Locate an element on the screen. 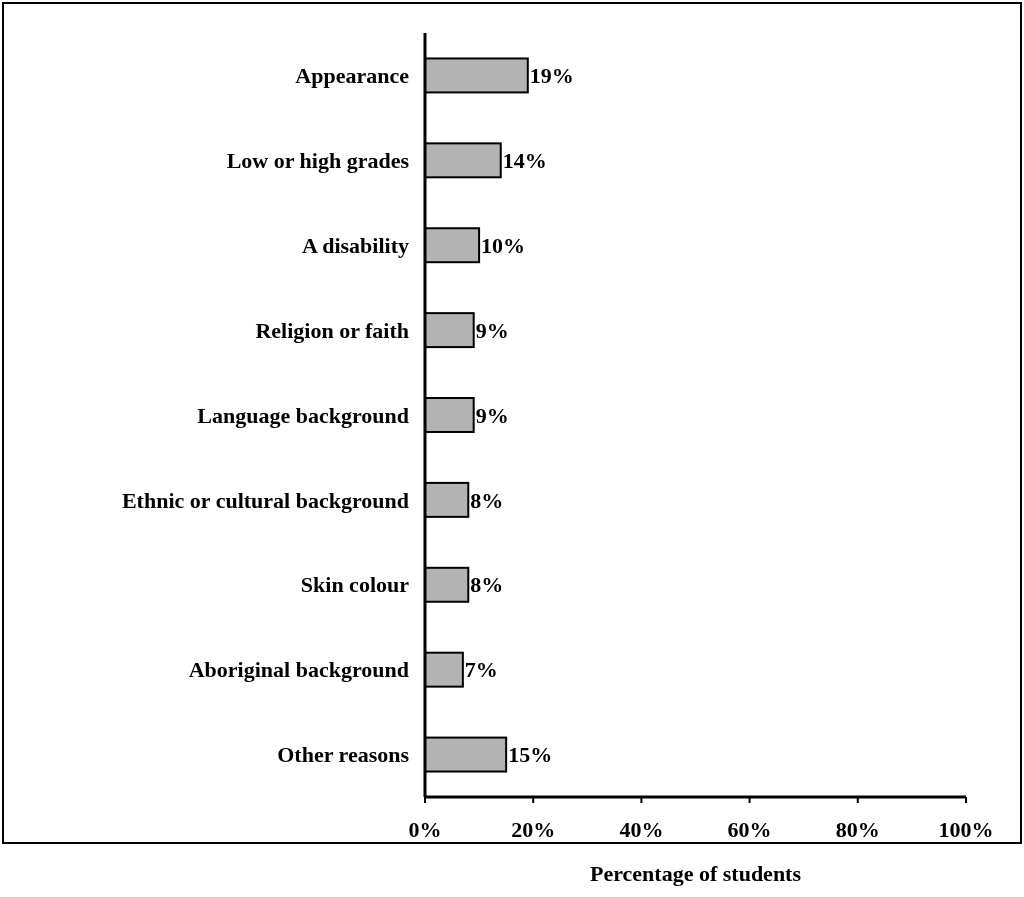 The width and height of the screenshot is (1024, 897). x-tick-label: 100% is located at coordinates (966, 829).